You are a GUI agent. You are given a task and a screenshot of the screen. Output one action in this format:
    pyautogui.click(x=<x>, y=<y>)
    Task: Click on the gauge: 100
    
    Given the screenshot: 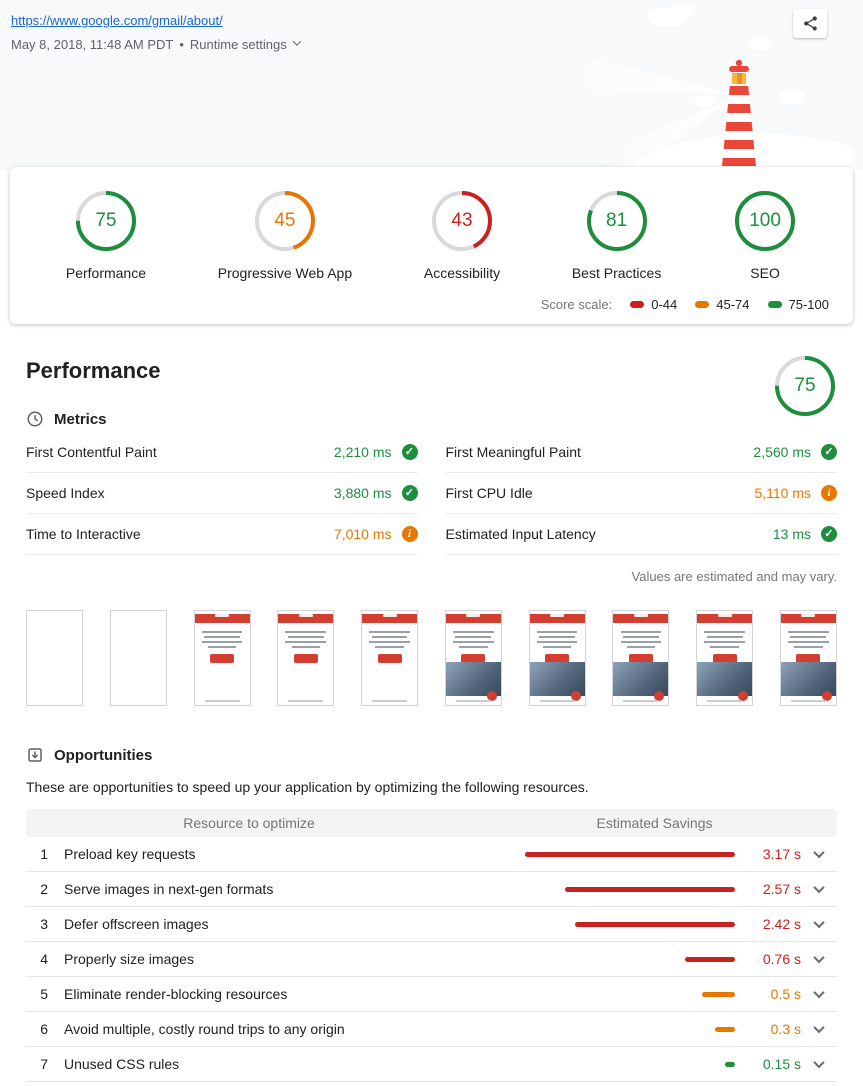 What is the action you would take?
    pyautogui.click(x=765, y=221)
    